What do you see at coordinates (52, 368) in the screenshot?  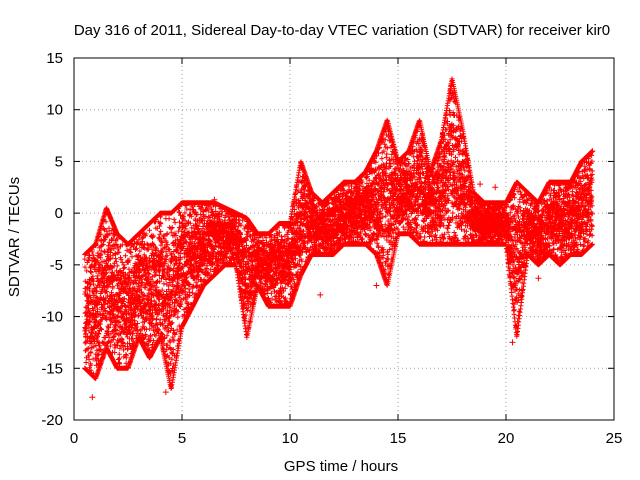 I see `y-tick-label: -15` at bounding box center [52, 368].